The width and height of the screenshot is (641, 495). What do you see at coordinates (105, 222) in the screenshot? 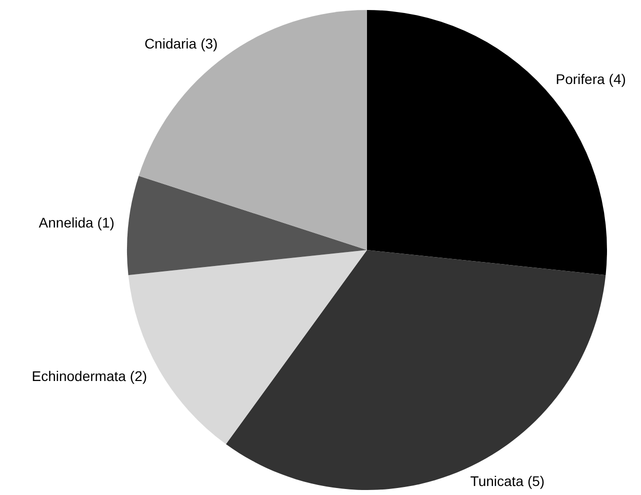
I see `data-label: (1)` at bounding box center [105, 222].